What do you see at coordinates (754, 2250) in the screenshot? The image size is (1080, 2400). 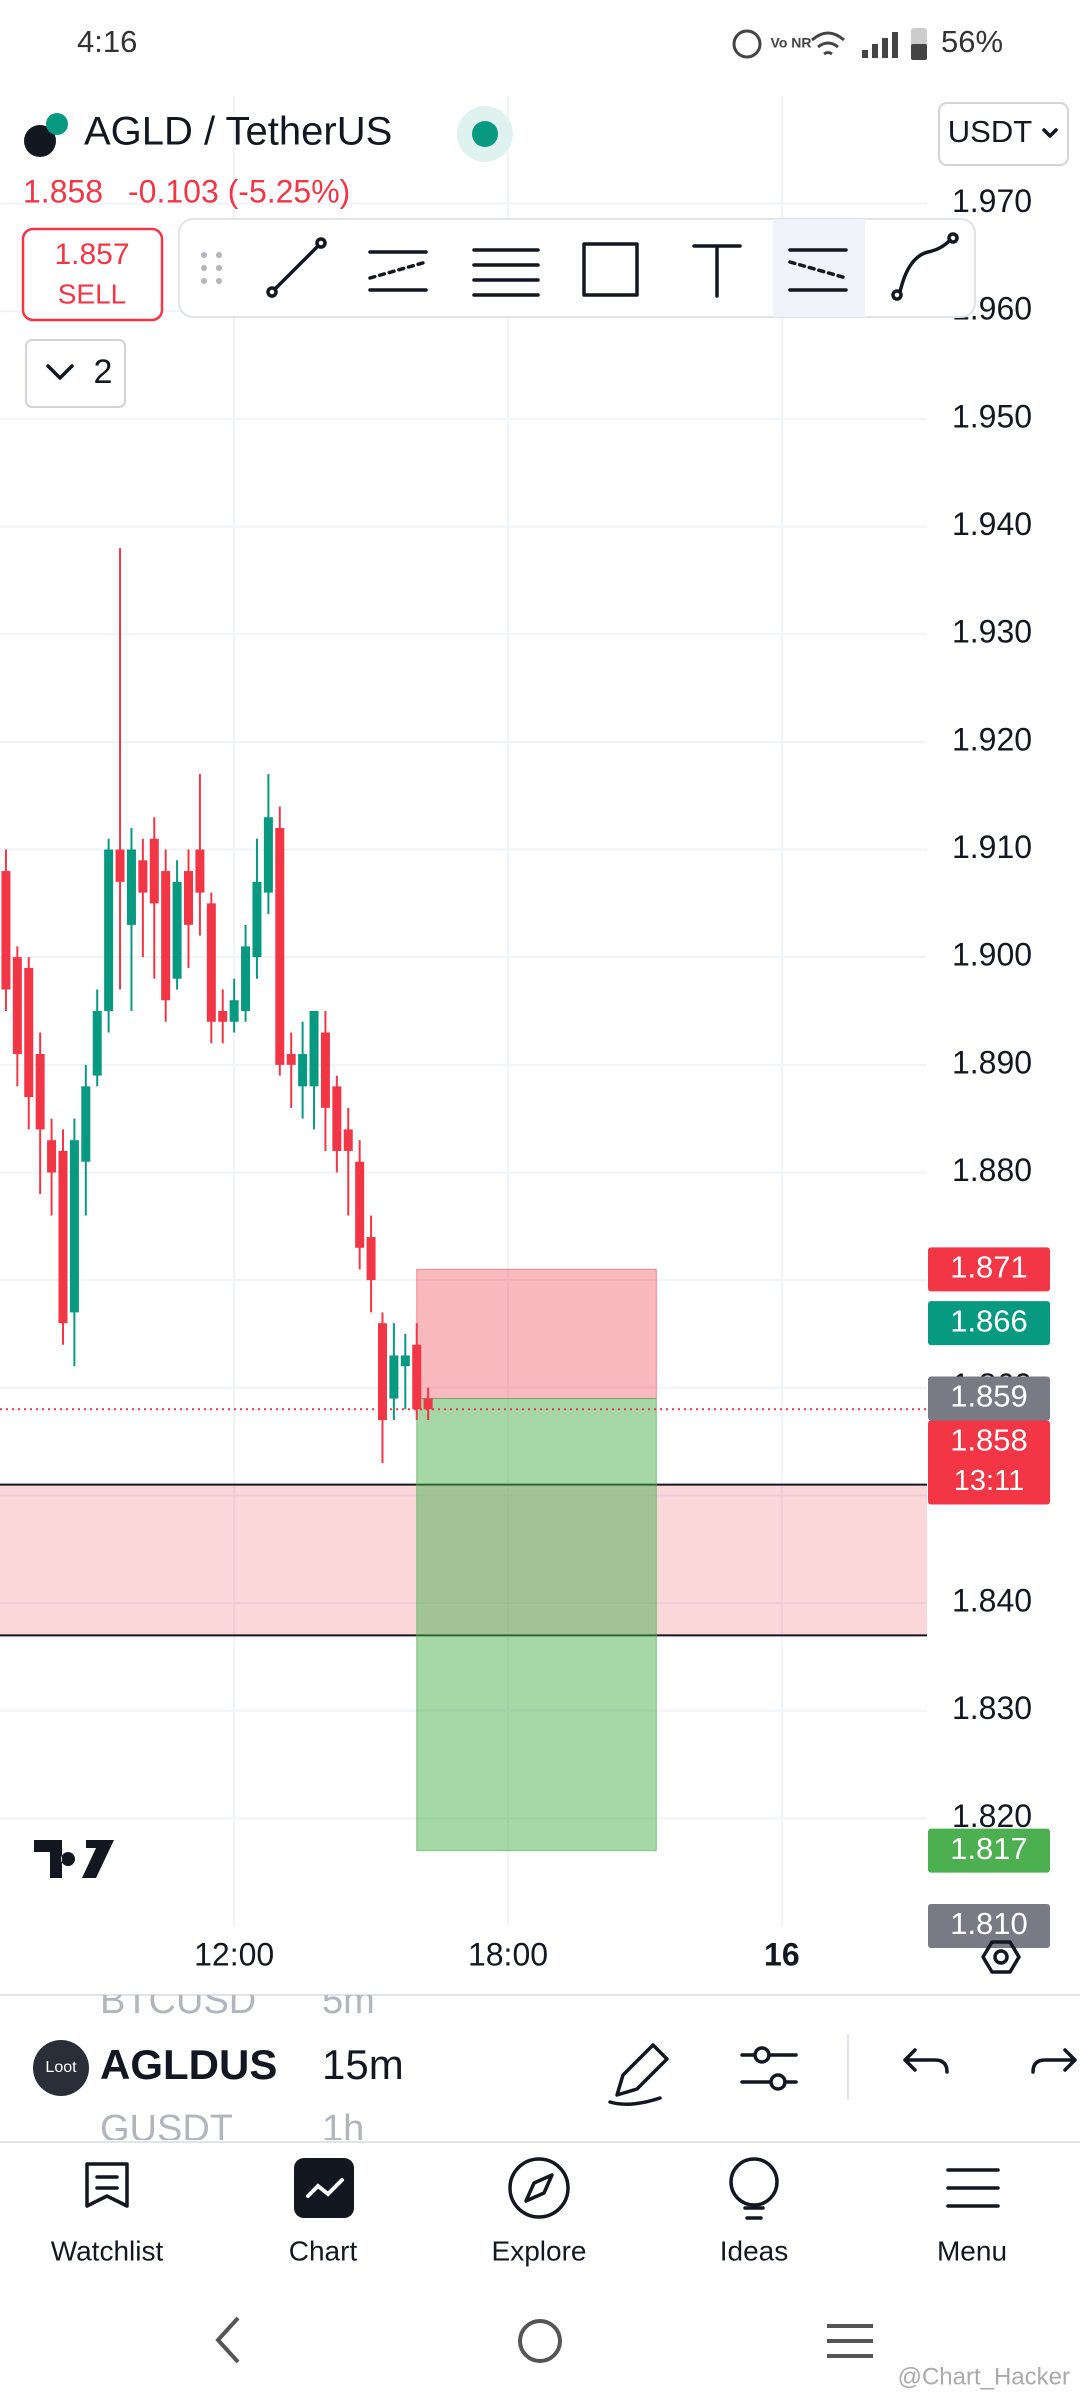 I see `nav-item: Ideas` at bounding box center [754, 2250].